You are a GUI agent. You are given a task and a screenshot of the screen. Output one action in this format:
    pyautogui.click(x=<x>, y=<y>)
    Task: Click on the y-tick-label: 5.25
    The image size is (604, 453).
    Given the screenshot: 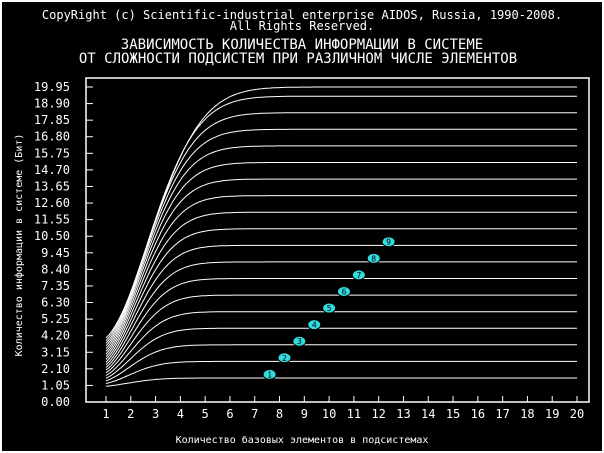 What is the action you would take?
    pyautogui.click(x=55, y=319)
    